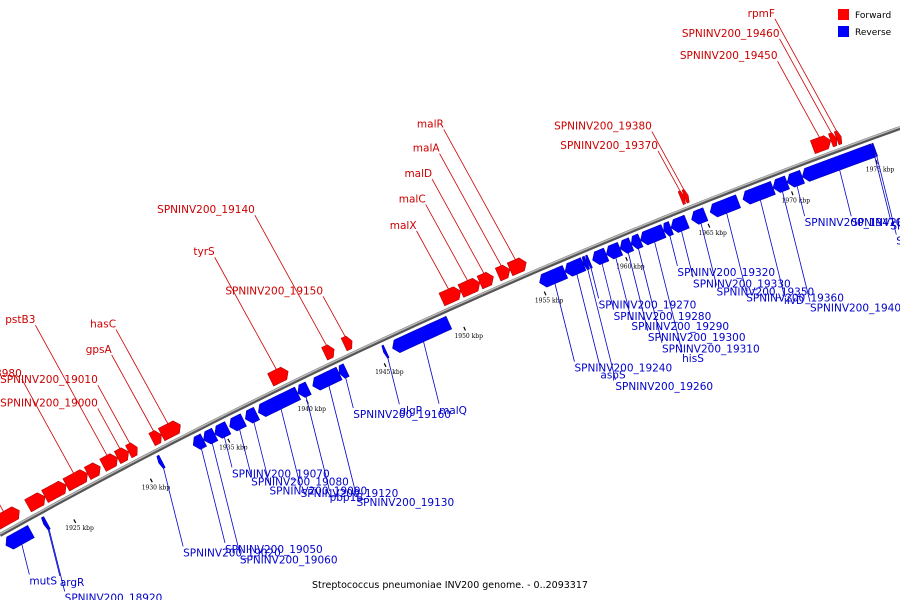 The height and width of the screenshot is (600, 900). Describe the element at coordinates (623, 369) in the screenshot. I see `gene-label: SPNINV200_19240` at that location.